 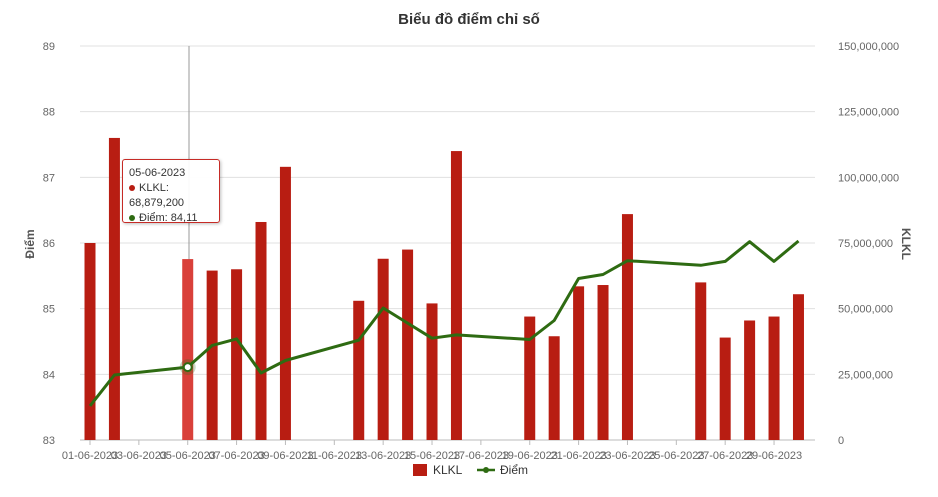 I want to click on right-tick-label: 25,000,000, so click(x=865, y=375).